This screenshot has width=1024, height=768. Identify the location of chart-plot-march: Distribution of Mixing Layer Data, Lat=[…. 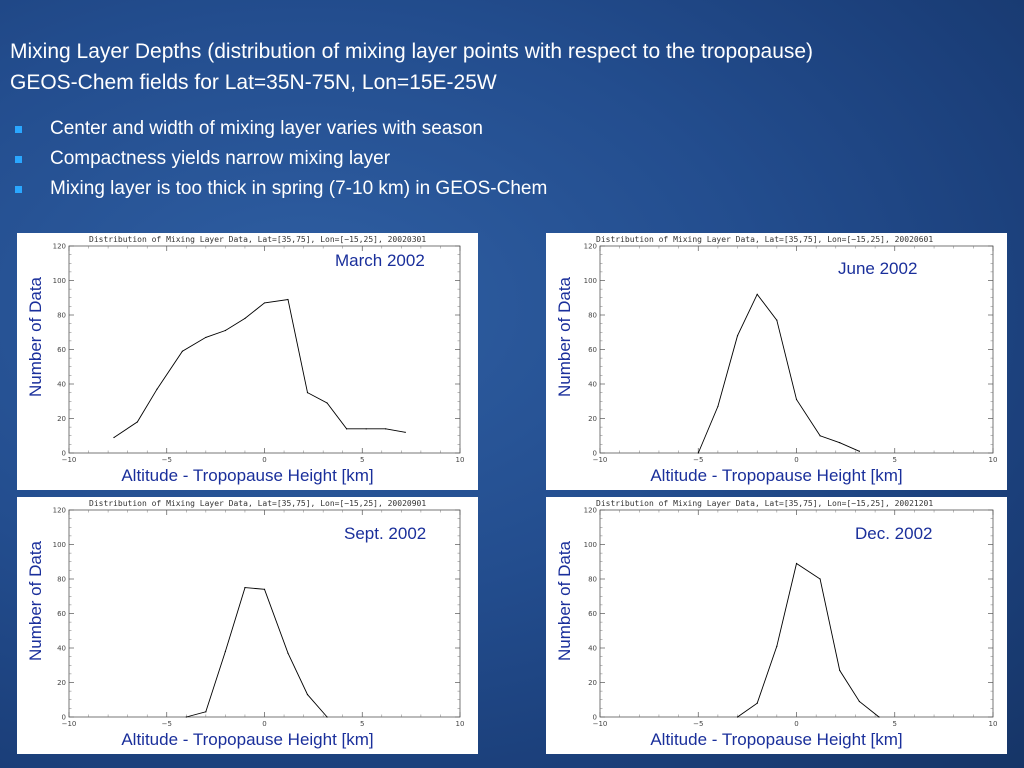
(259, 349).